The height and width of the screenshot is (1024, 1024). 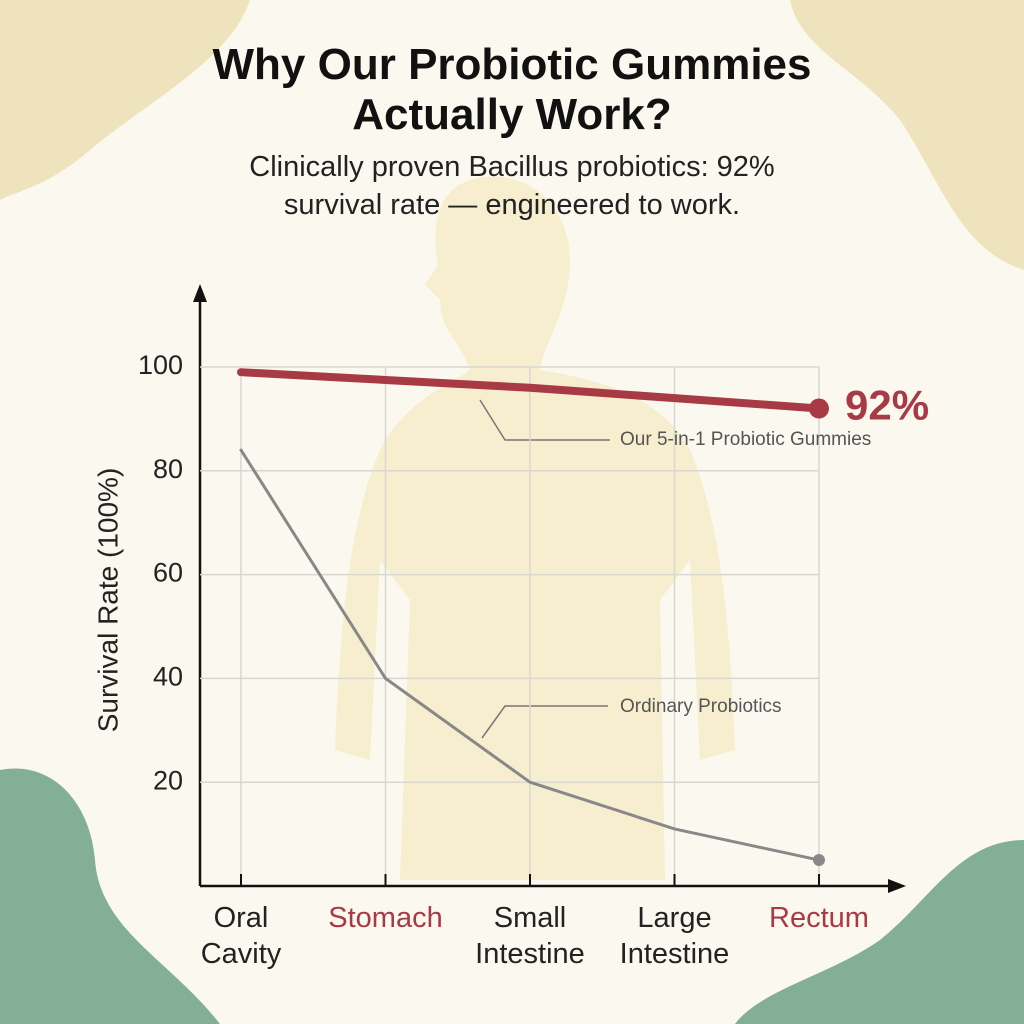 What do you see at coordinates (168, 573) in the screenshot?
I see `y-tick-label: 60` at bounding box center [168, 573].